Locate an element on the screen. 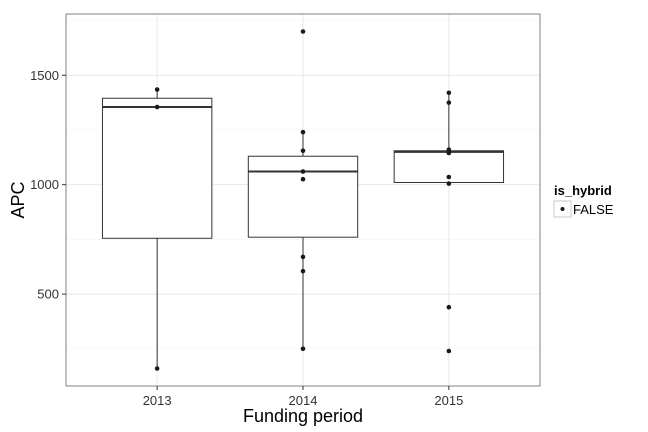 The height and width of the screenshot is (432, 648). legend-label-false: FALSE is located at coordinates (593, 209).